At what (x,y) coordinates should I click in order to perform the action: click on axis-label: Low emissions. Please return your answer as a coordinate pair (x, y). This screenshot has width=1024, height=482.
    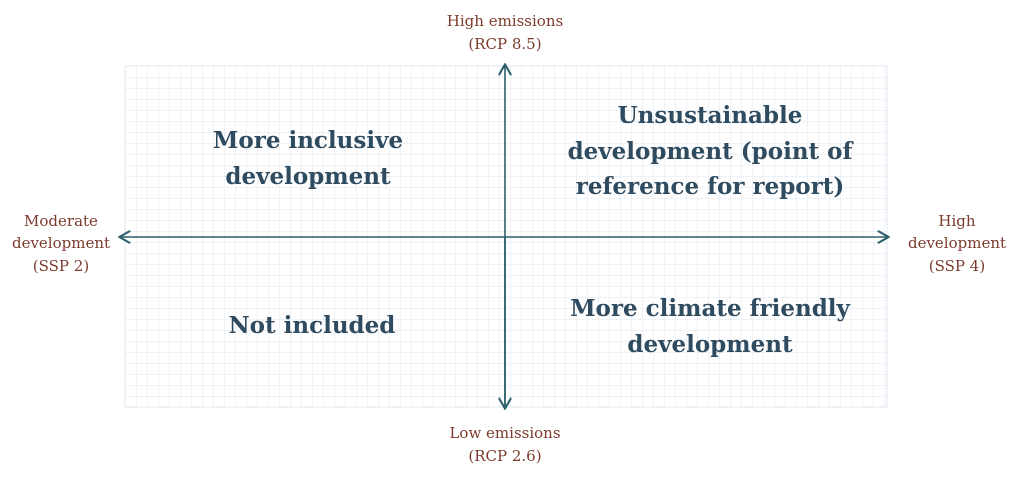
    Looking at the image, I should click on (504, 433).